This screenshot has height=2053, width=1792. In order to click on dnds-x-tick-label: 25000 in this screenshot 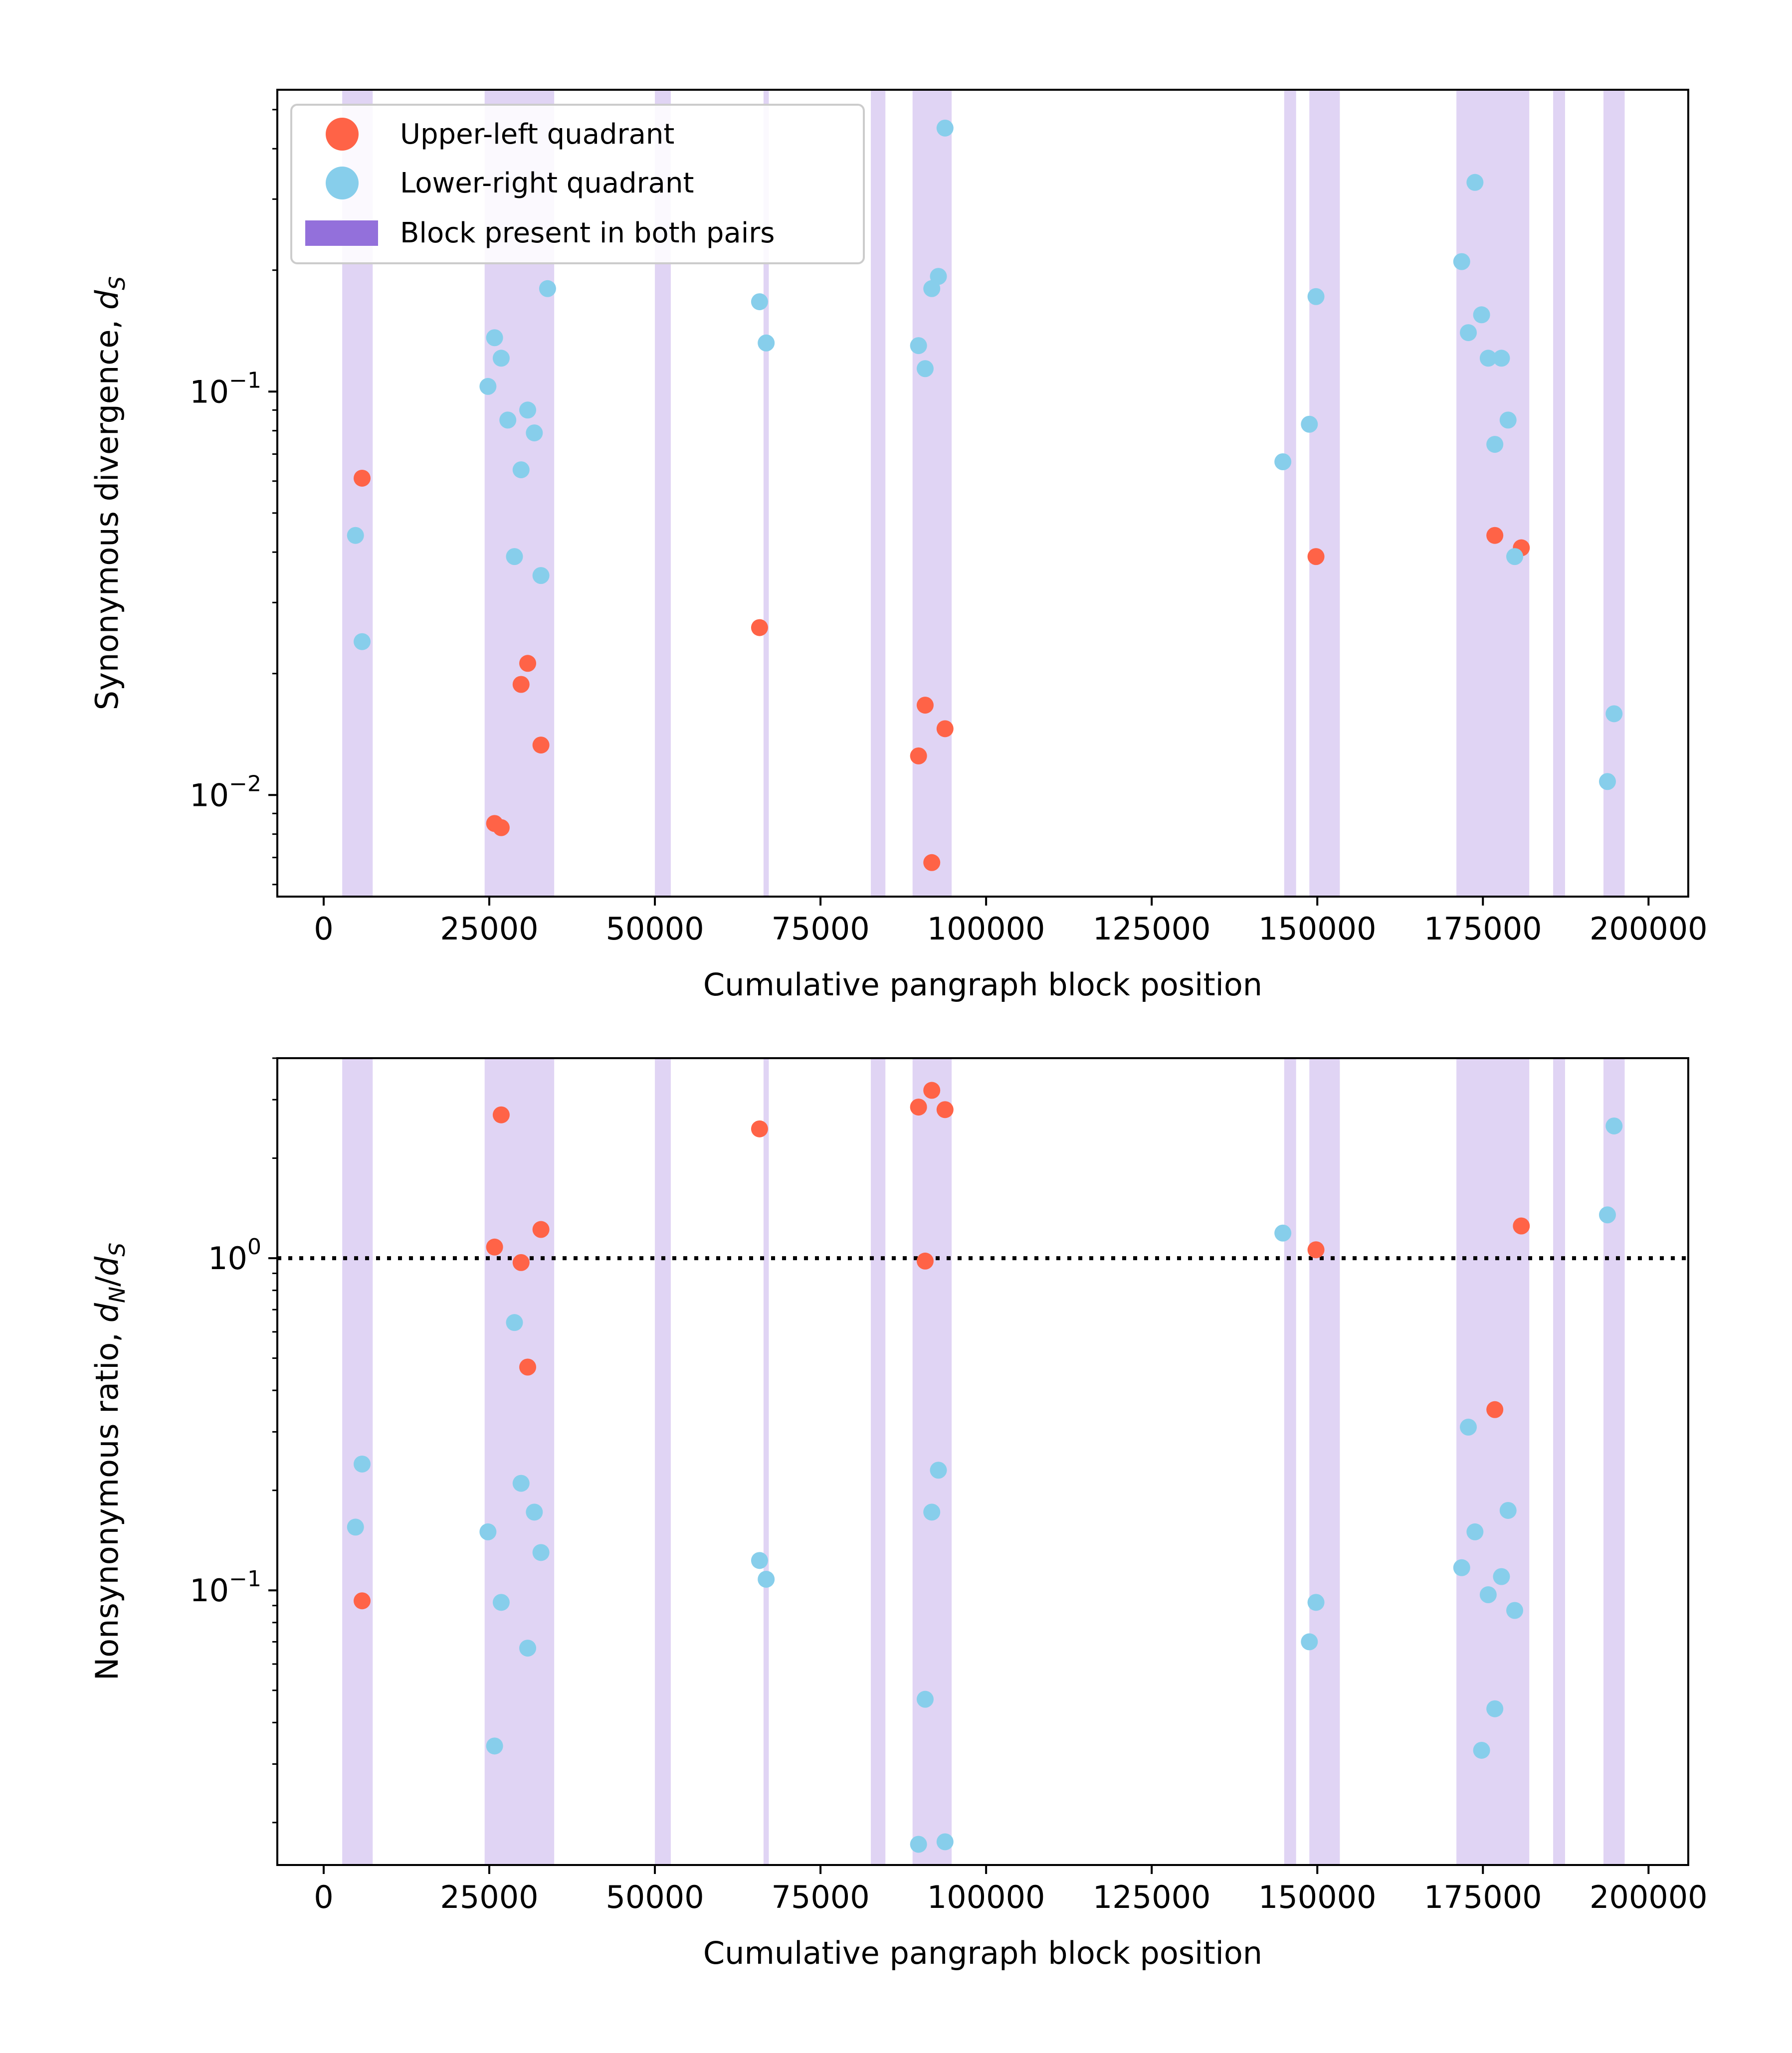, I will do `click(489, 1897)`.